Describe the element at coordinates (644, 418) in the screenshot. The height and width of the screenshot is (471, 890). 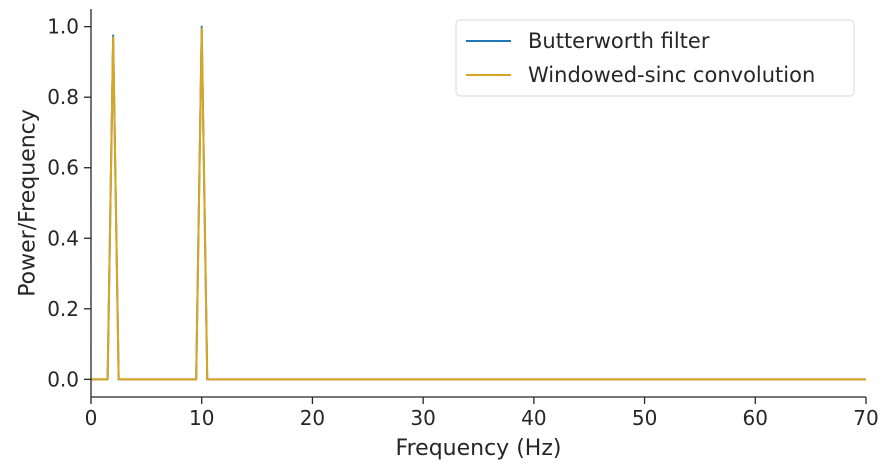
I see `x-tick-label: 50` at that location.